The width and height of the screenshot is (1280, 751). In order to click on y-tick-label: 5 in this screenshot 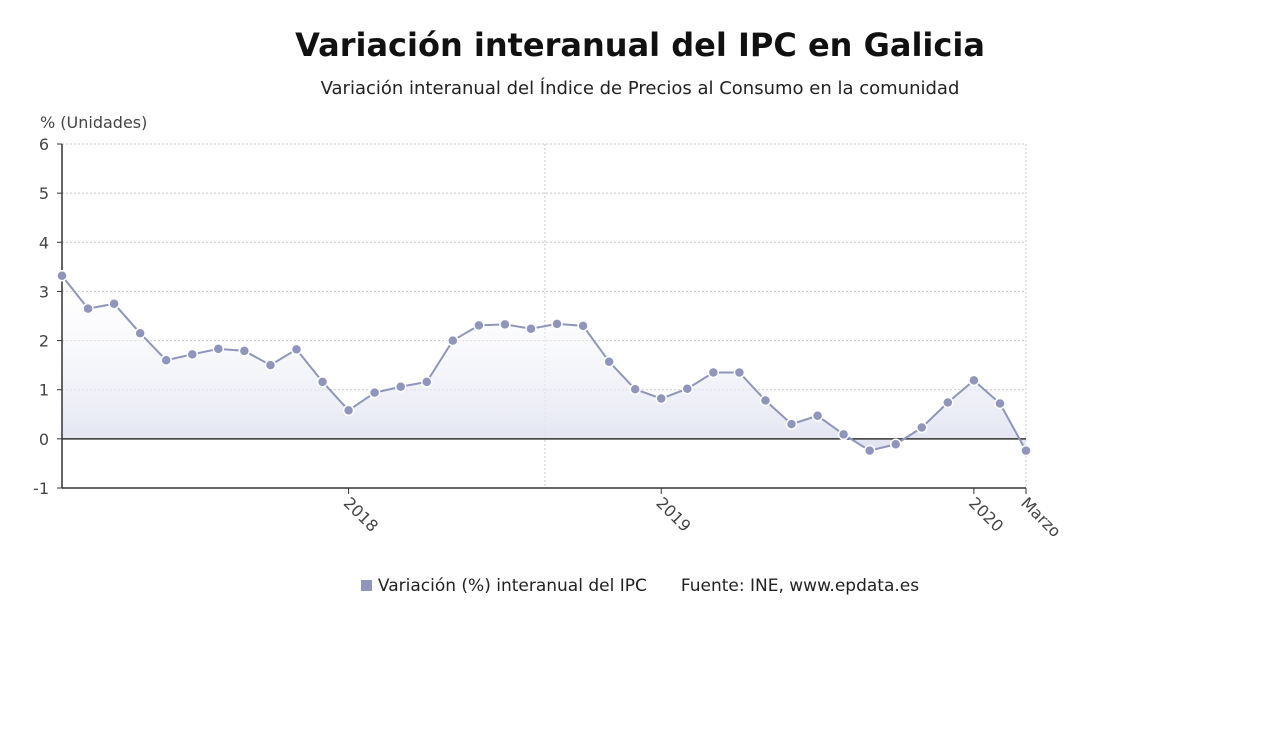, I will do `click(44, 193)`.